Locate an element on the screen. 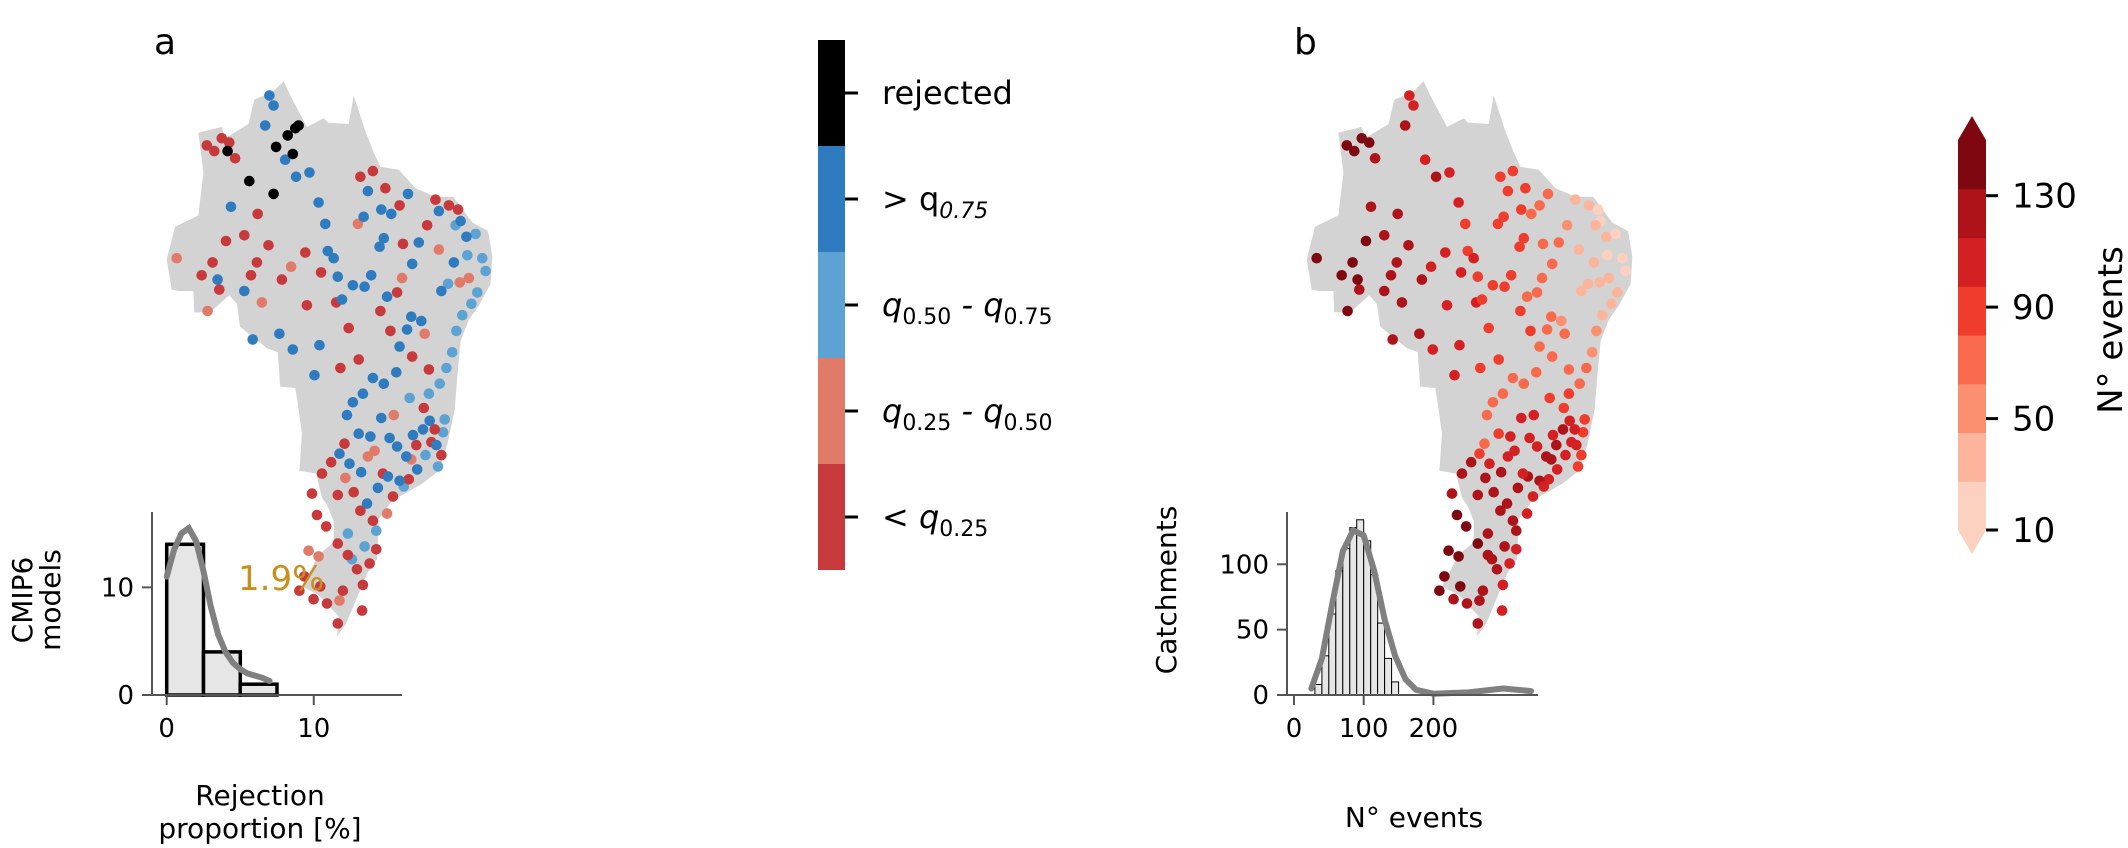 This screenshot has height=848, width=2128. colorbar-b-segments is located at coordinates (1972, 335).